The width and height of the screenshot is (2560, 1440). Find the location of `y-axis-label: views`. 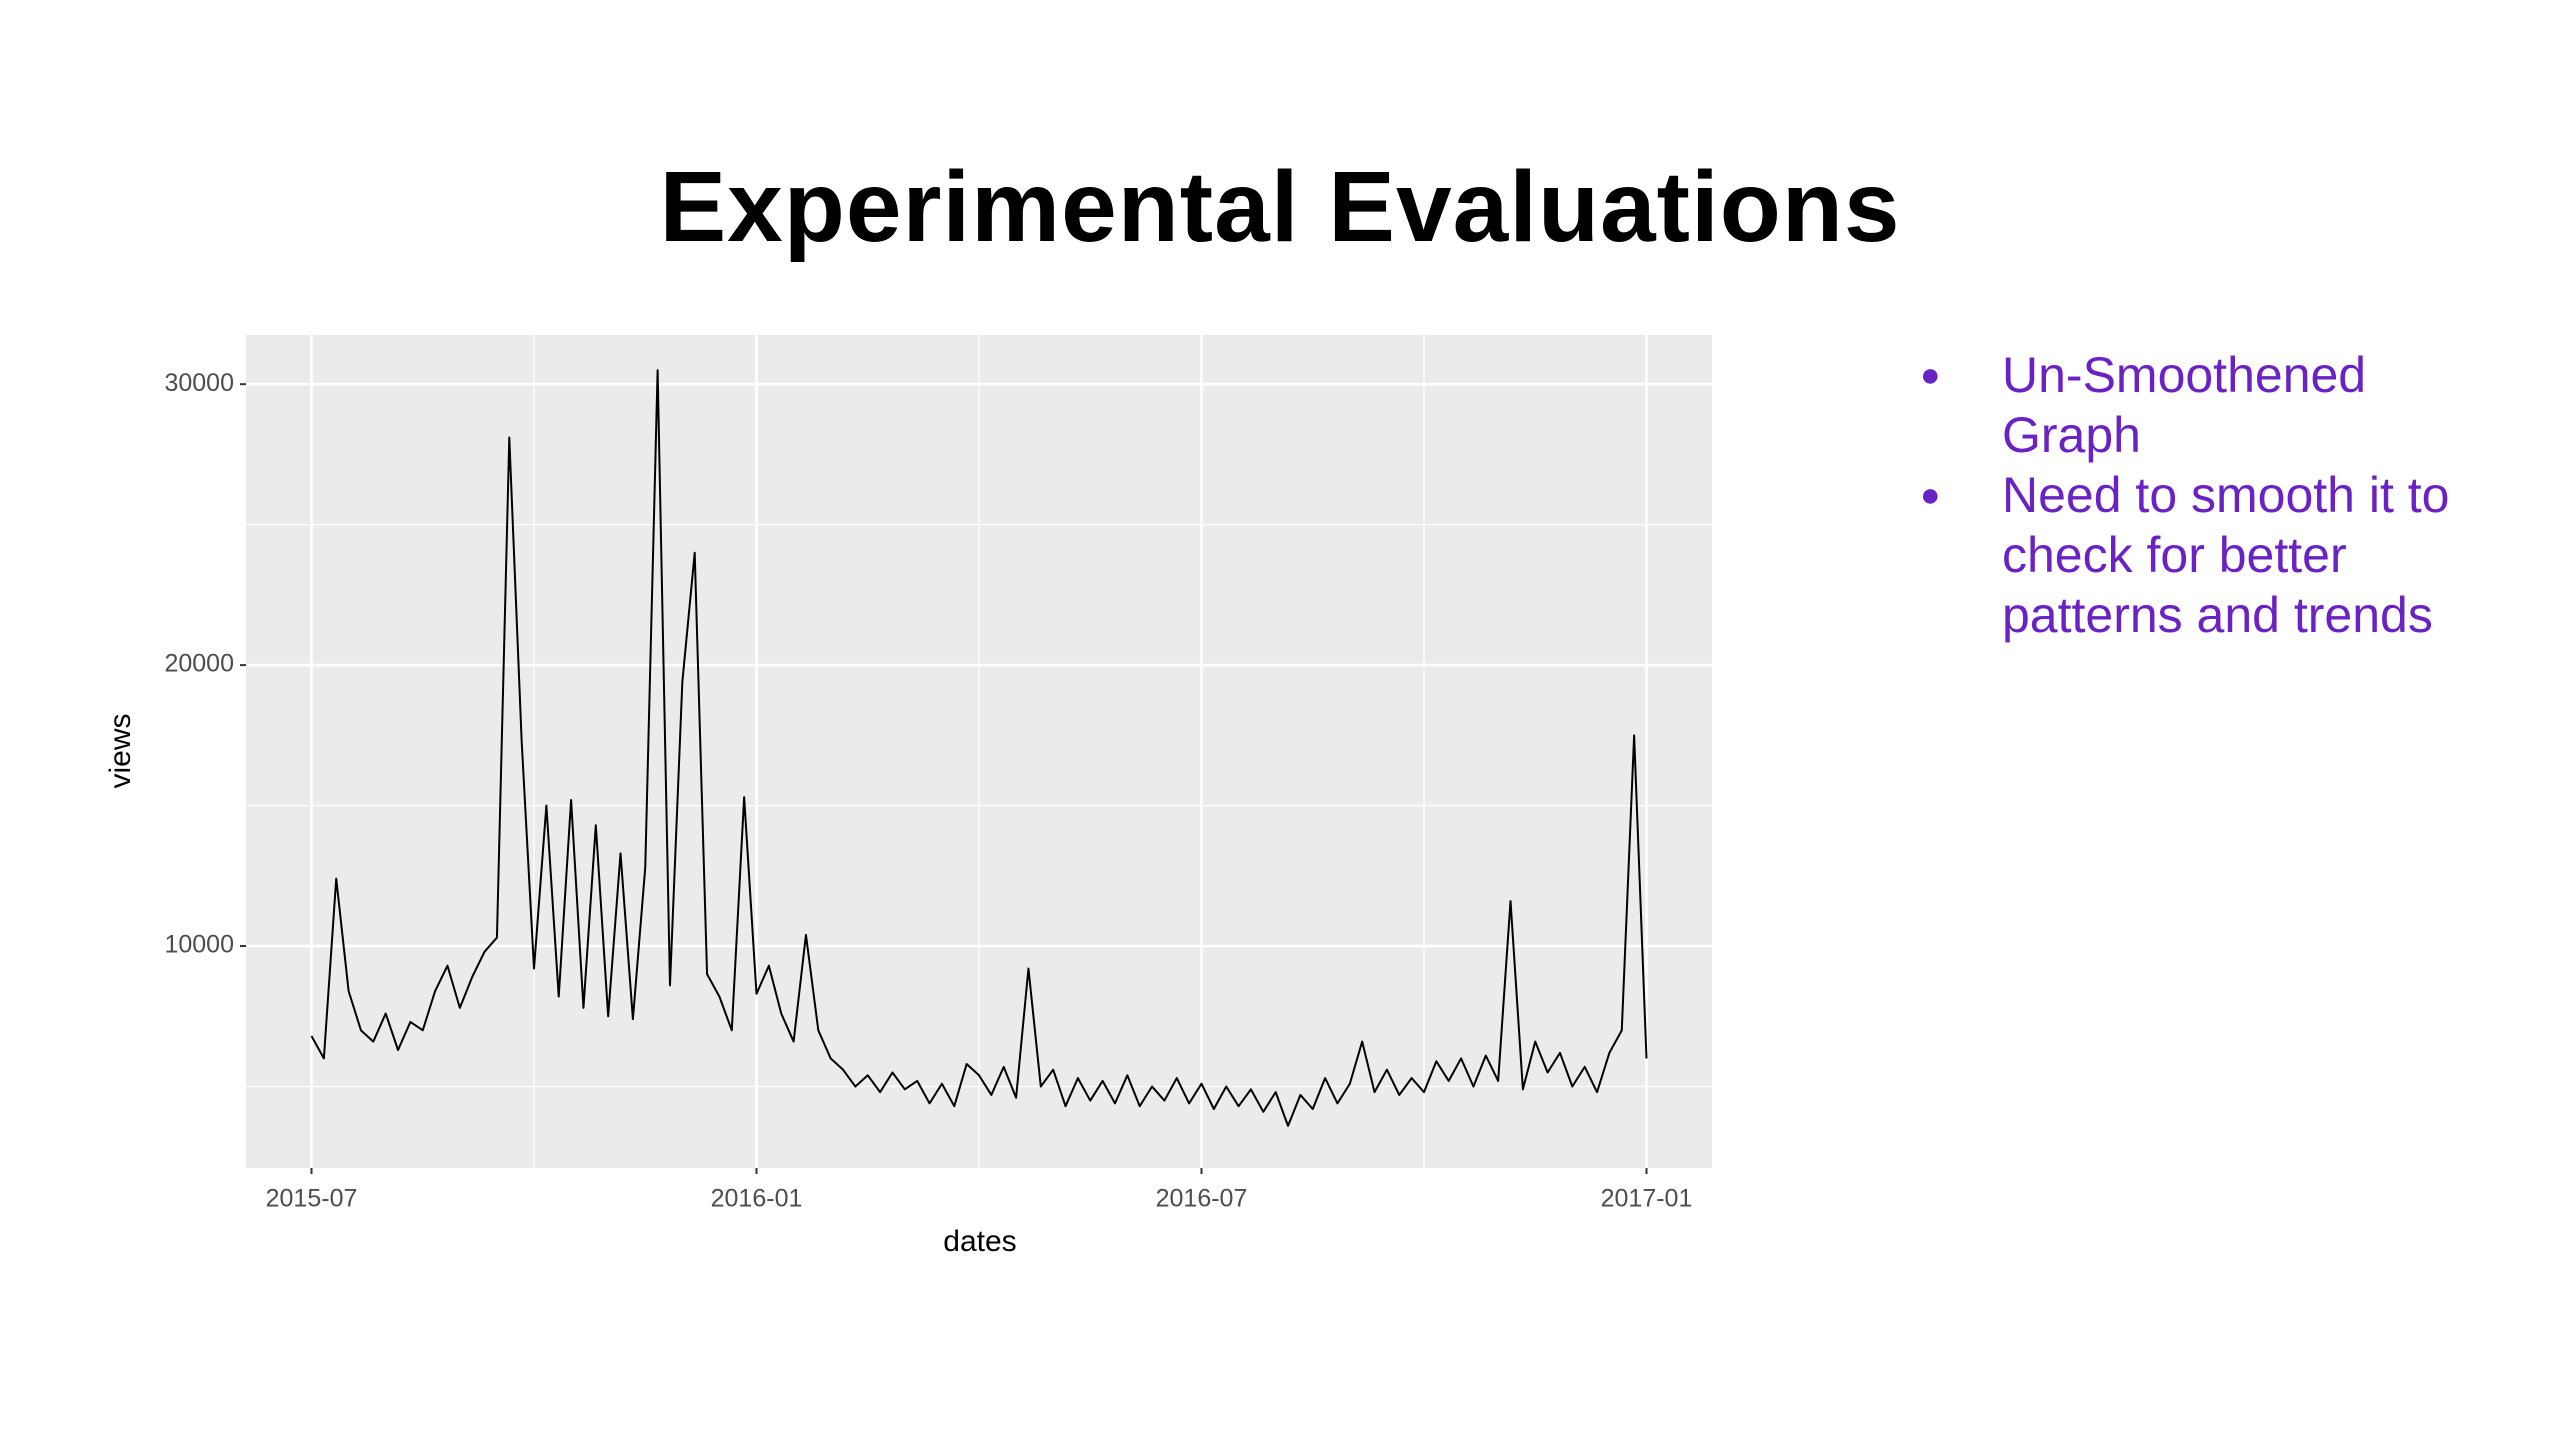

y-axis-label: views is located at coordinates (120, 750).